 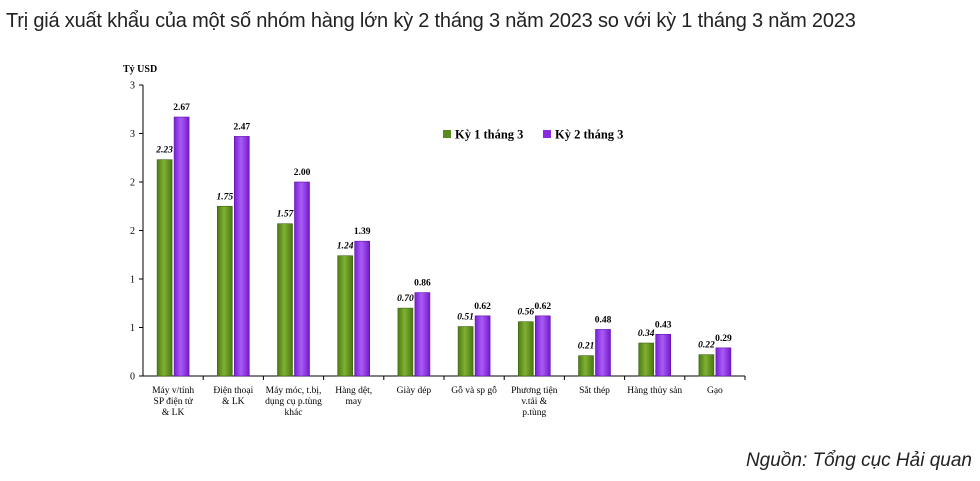 What do you see at coordinates (132, 377) in the screenshot?
I see `y-tick-label: 0` at bounding box center [132, 377].